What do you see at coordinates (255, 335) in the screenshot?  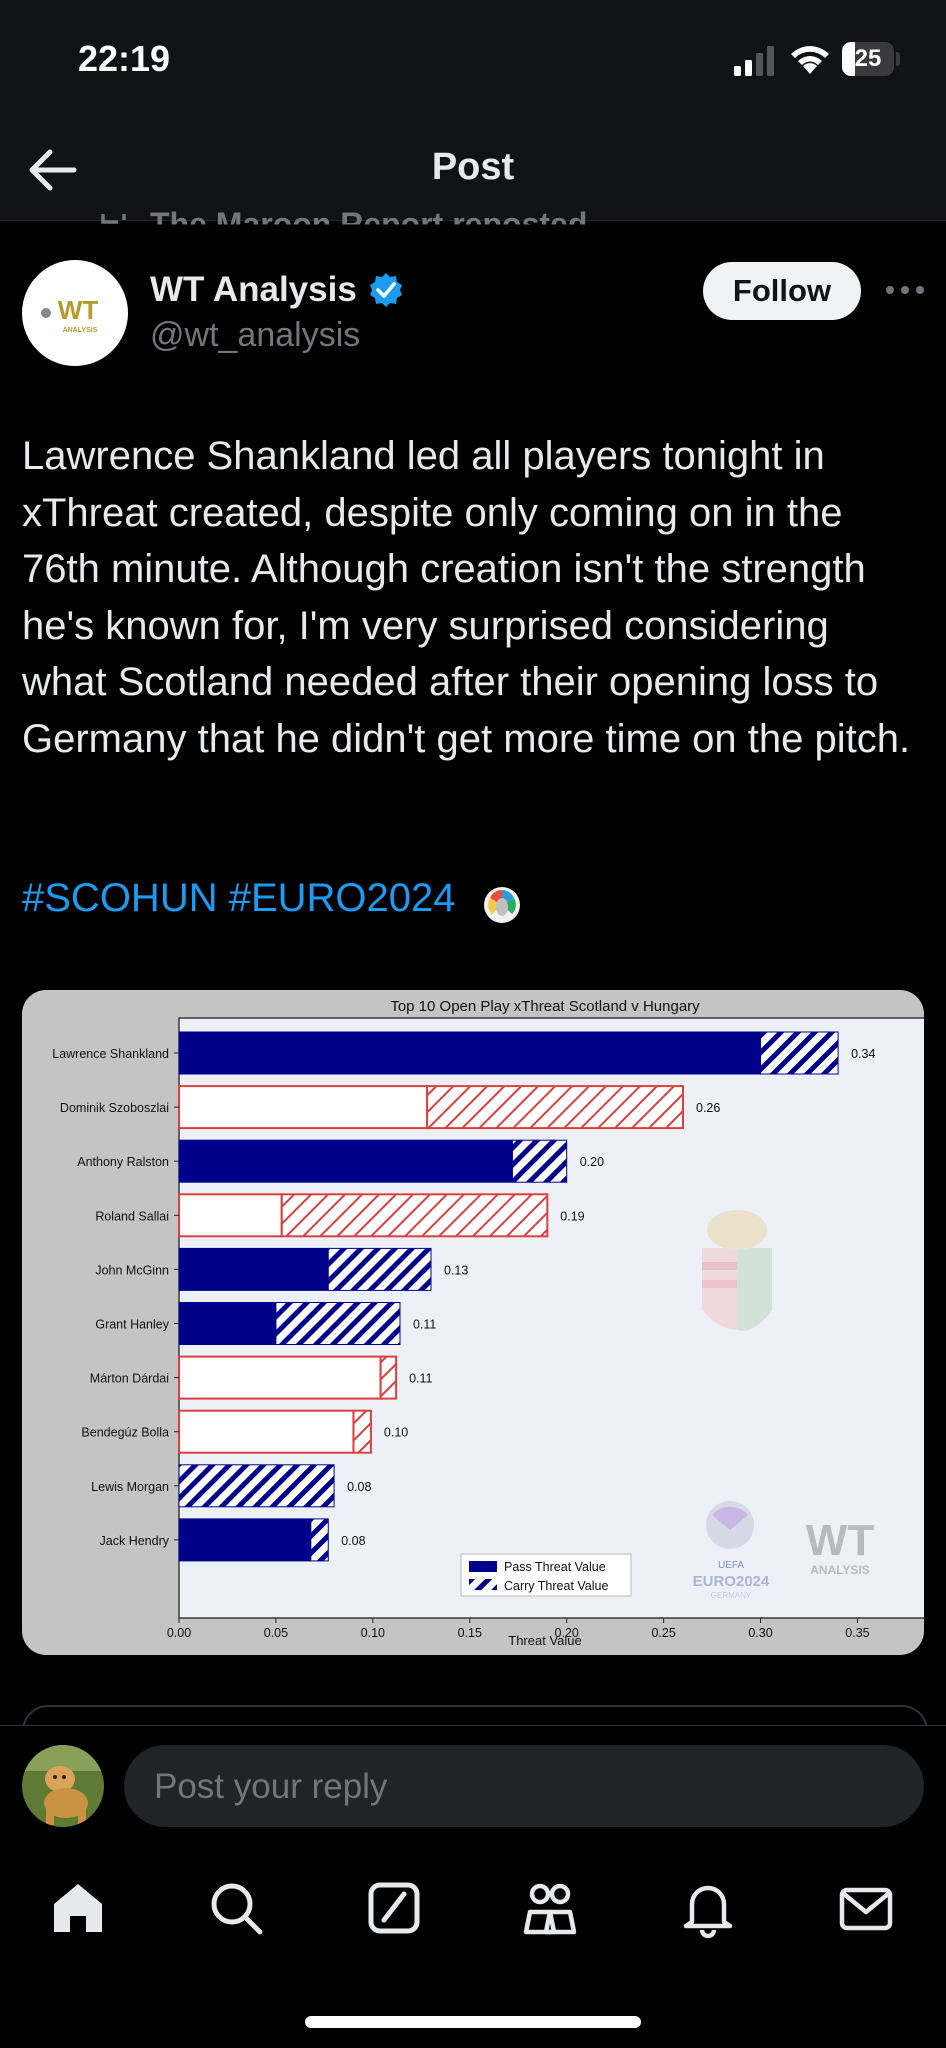 I see `author-handle: @wt_analysis` at bounding box center [255, 335].